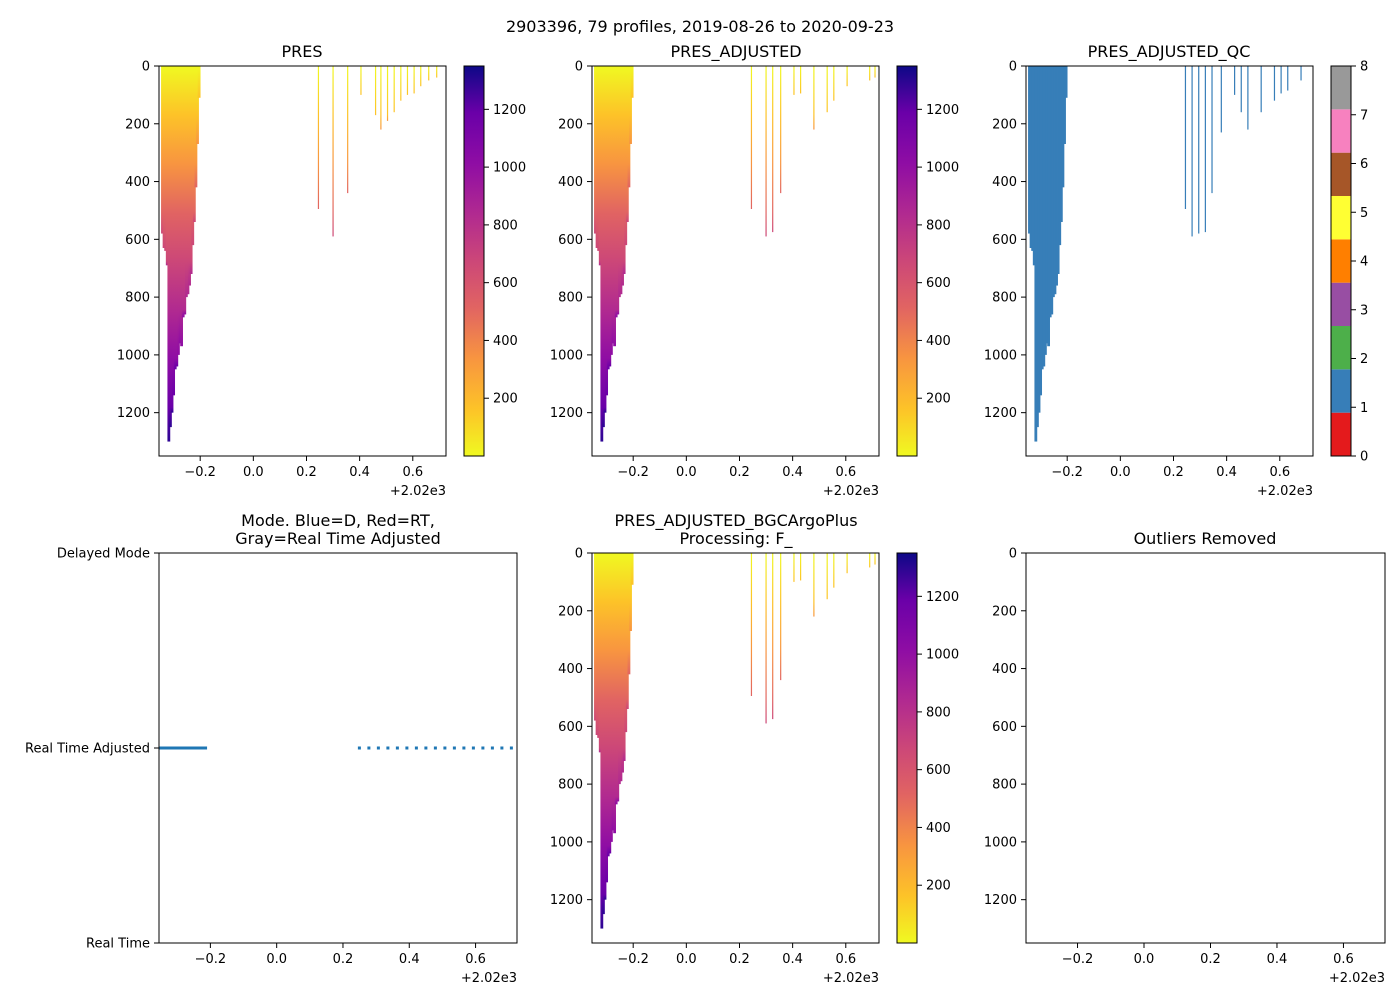  I want to click on y-tick-label: Delayed Mode, so click(103, 554).